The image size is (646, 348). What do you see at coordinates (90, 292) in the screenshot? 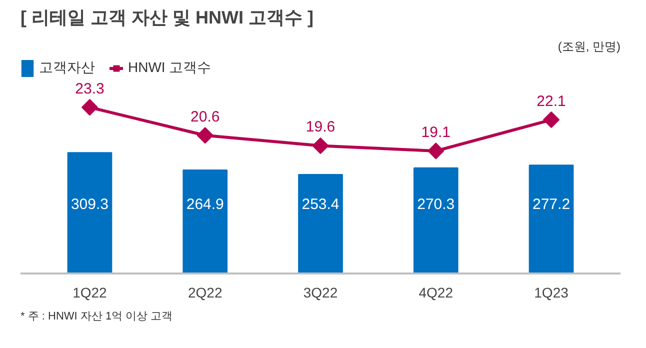
I see `x-tick-label: 1Q22` at bounding box center [90, 292].